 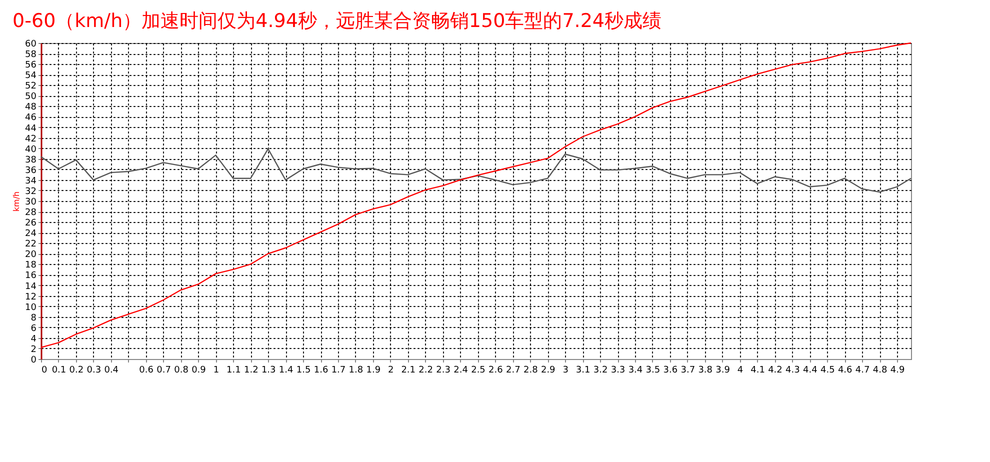 I want to click on x-tick-label: 2.5, so click(x=478, y=371).